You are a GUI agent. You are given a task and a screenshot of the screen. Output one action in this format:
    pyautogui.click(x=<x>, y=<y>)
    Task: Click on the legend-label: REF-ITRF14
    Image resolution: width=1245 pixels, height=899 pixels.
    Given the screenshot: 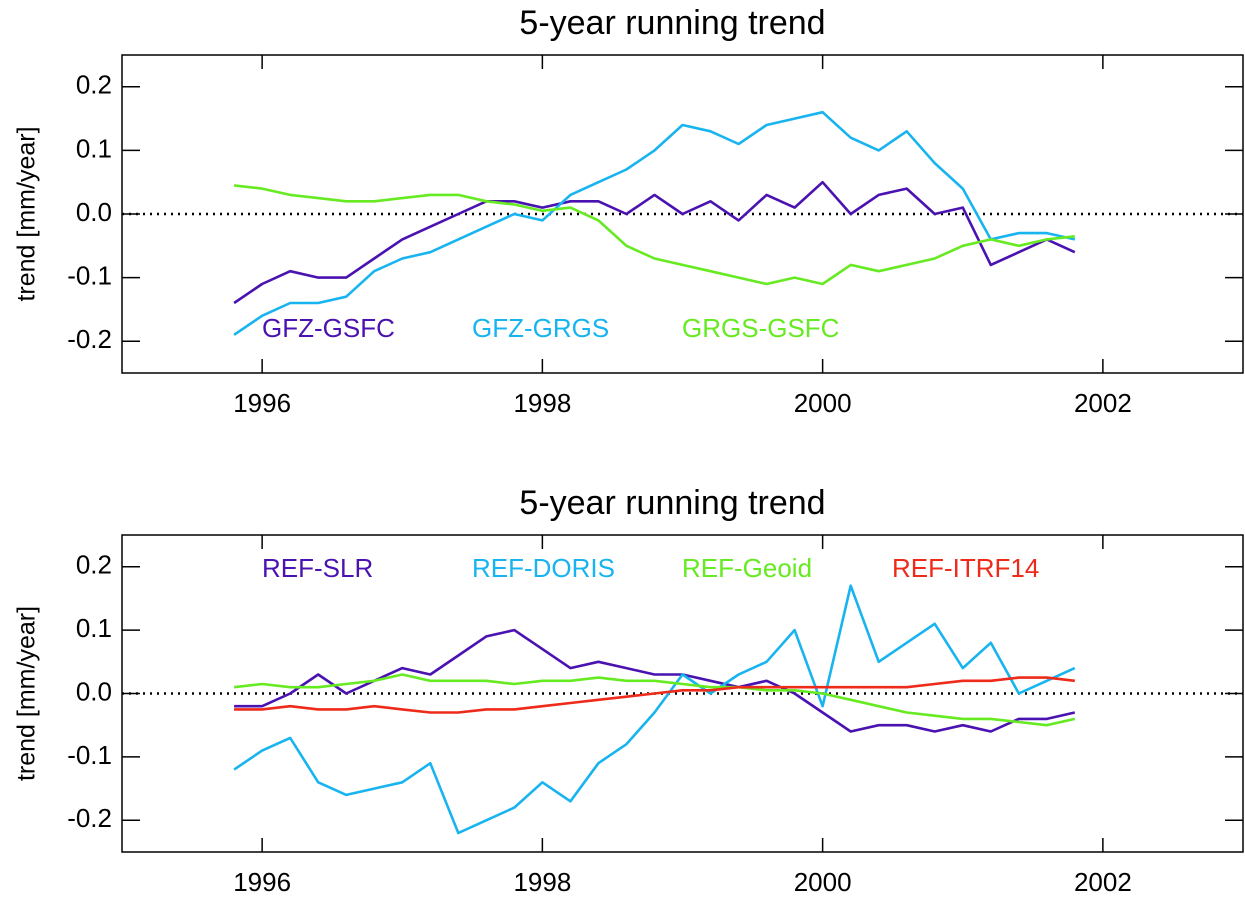 What is the action you would take?
    pyautogui.click(x=965, y=568)
    